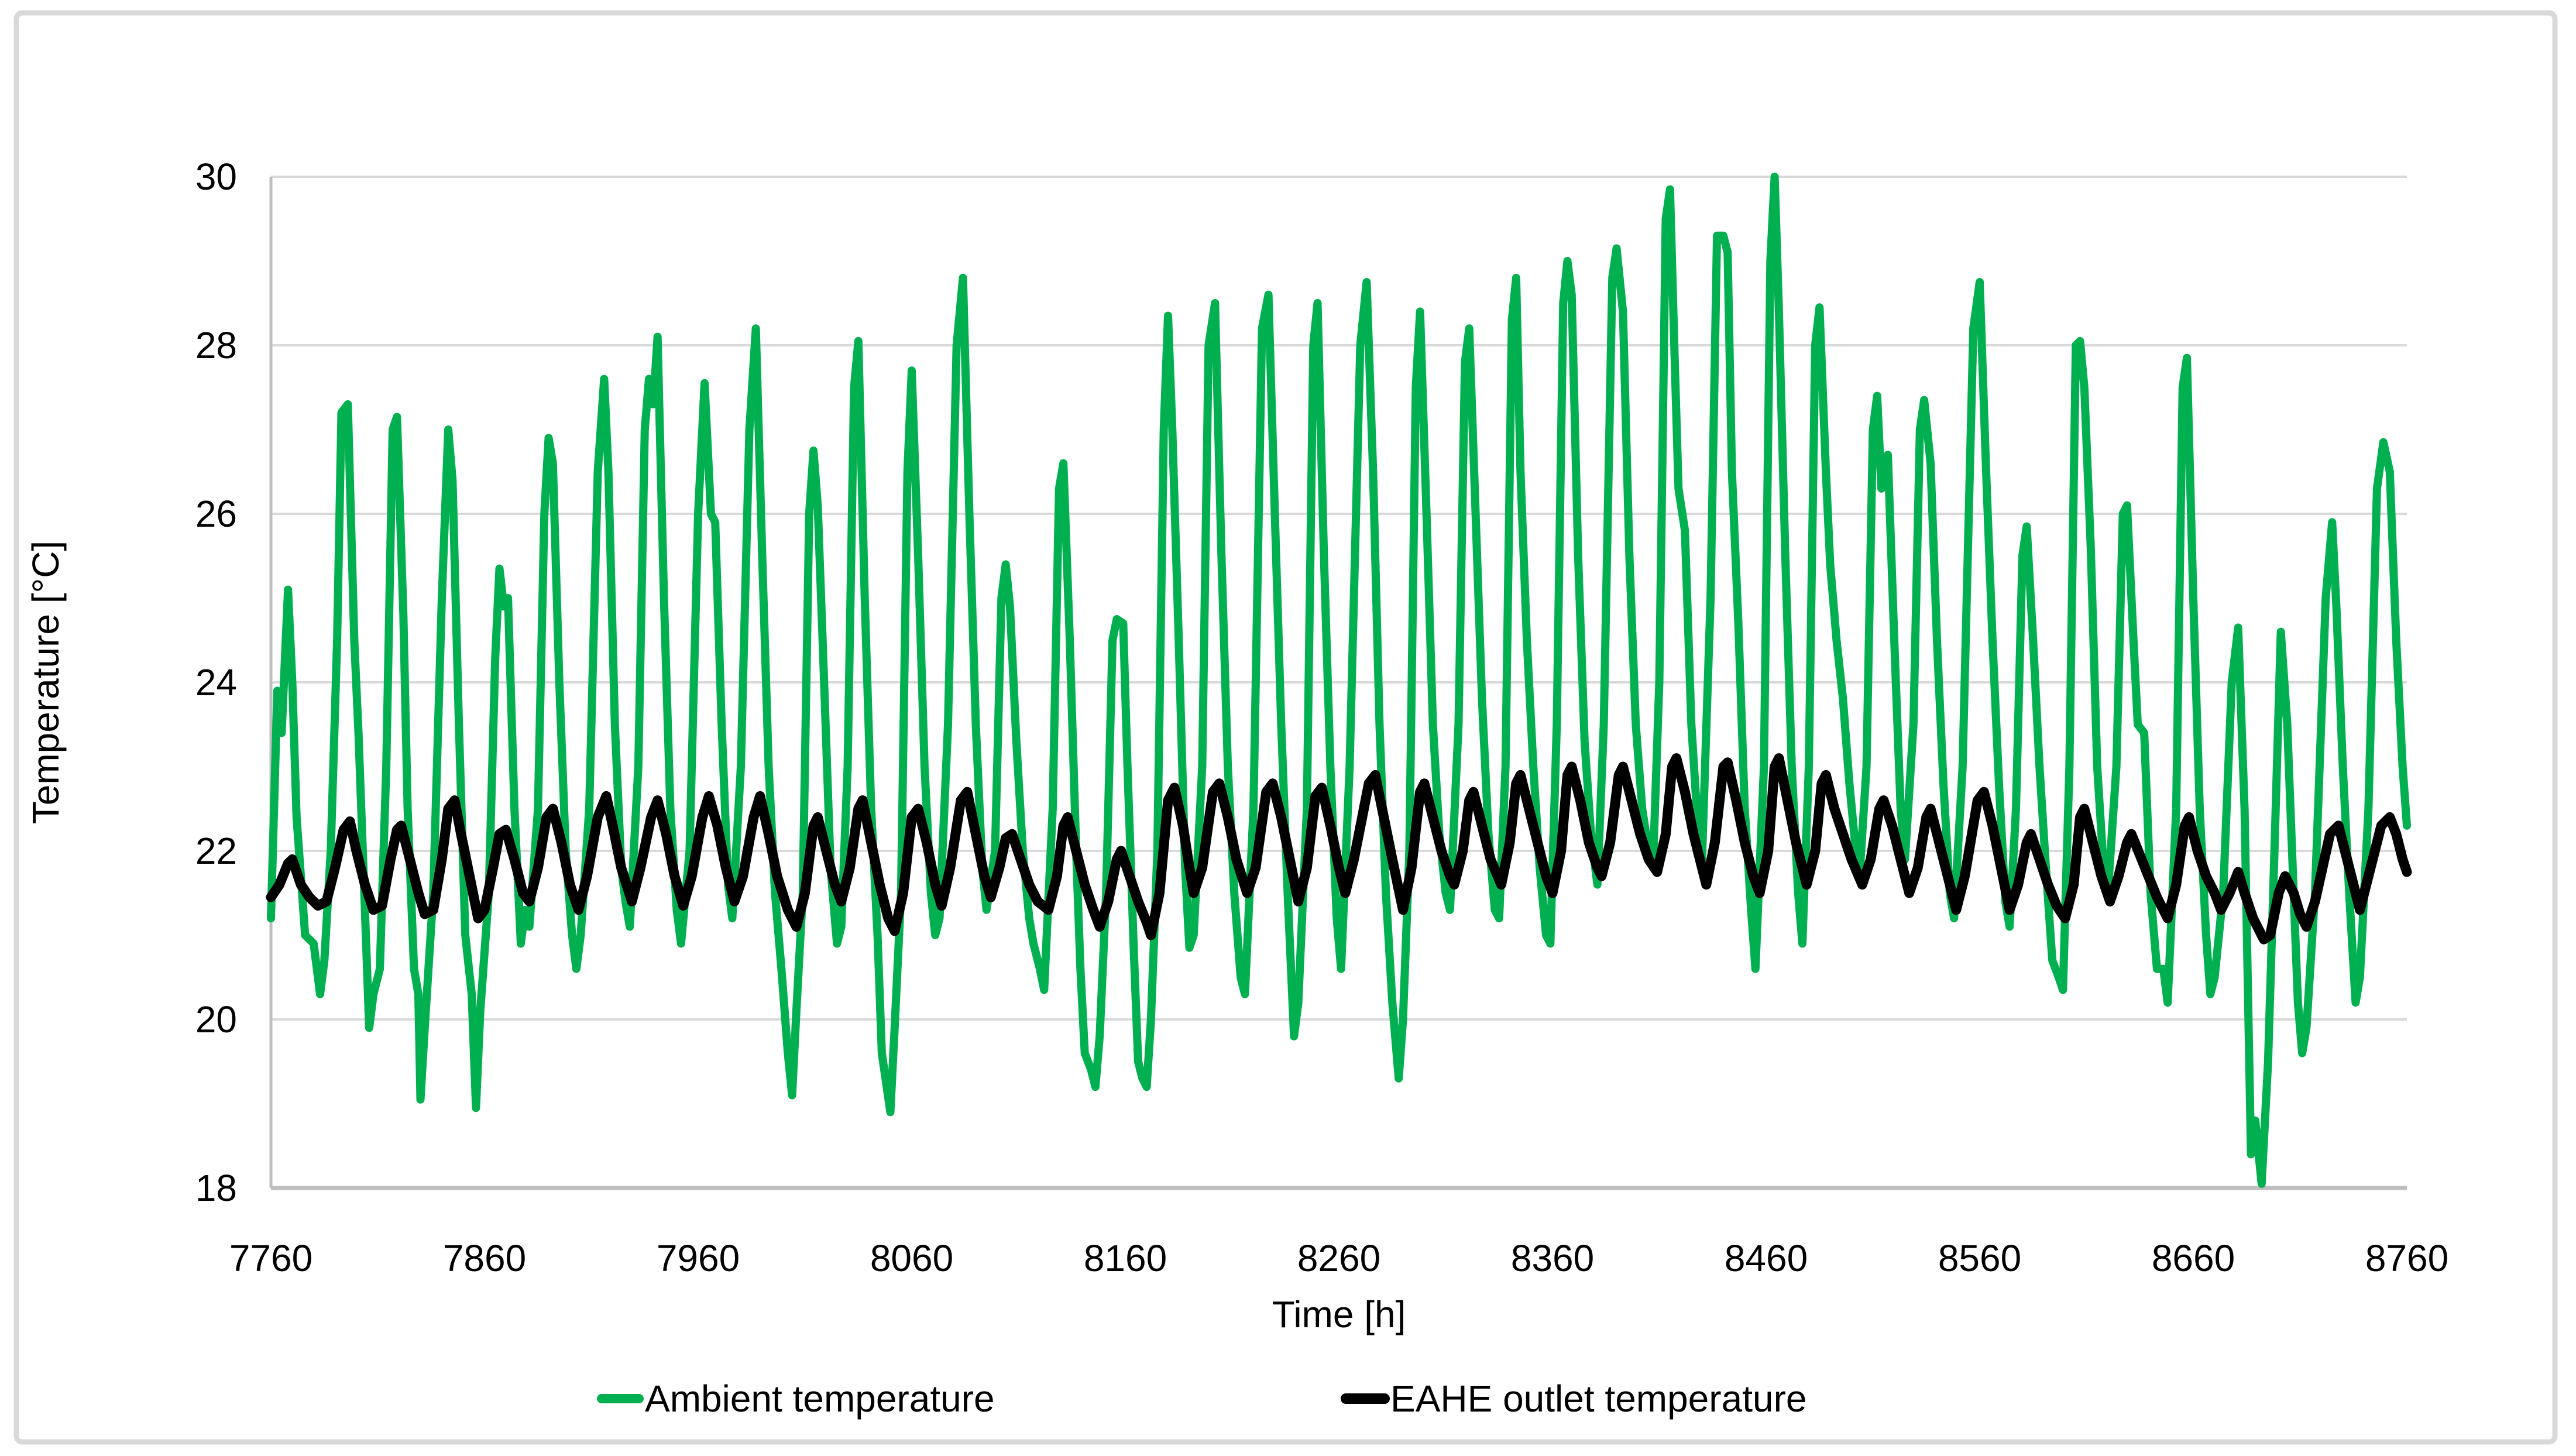 The width and height of the screenshot is (2576, 1456). What do you see at coordinates (216, 1019) in the screenshot?
I see `y-tick-label-20: 20` at bounding box center [216, 1019].